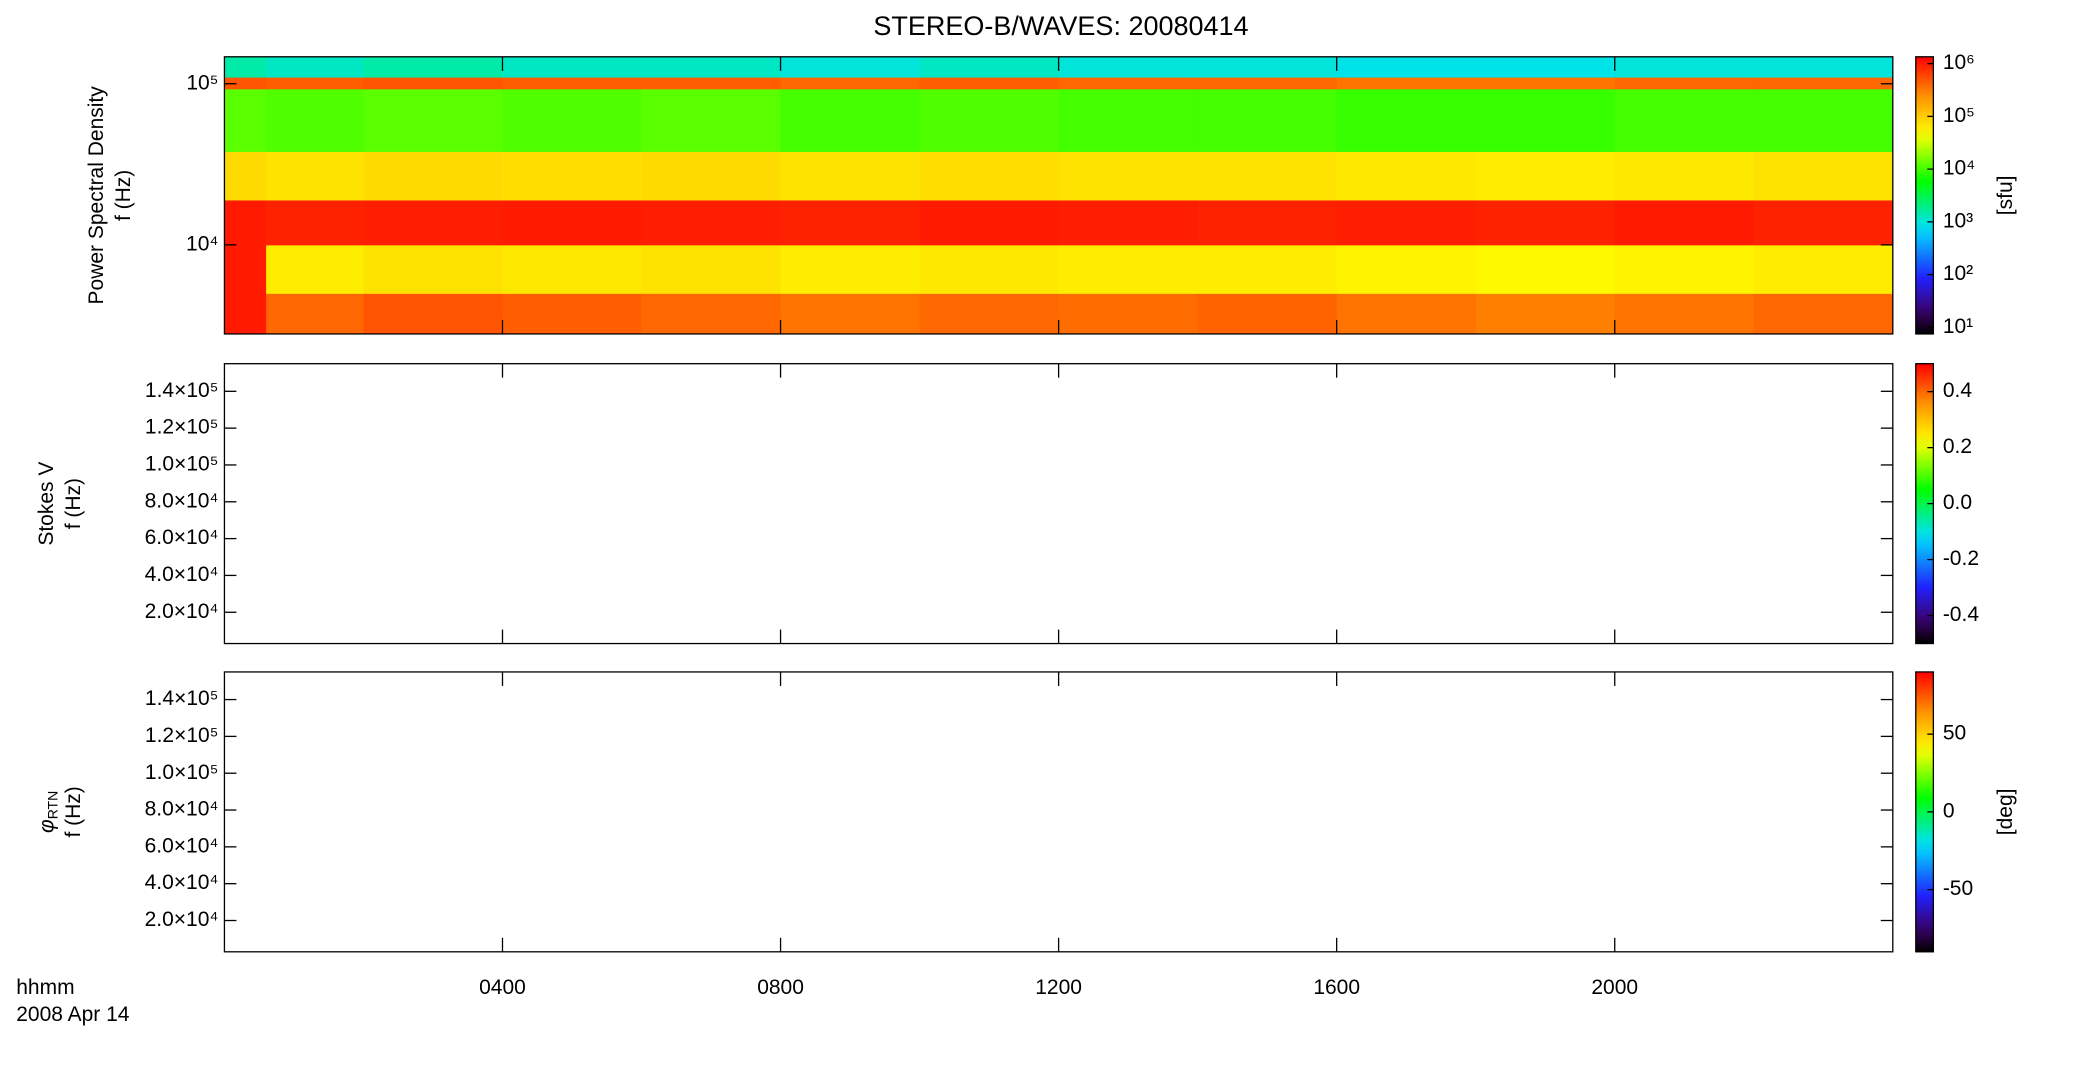 The width and height of the screenshot is (2096, 1080). I want to click on colorbar-tick-label: 10⁵, so click(1959, 115).